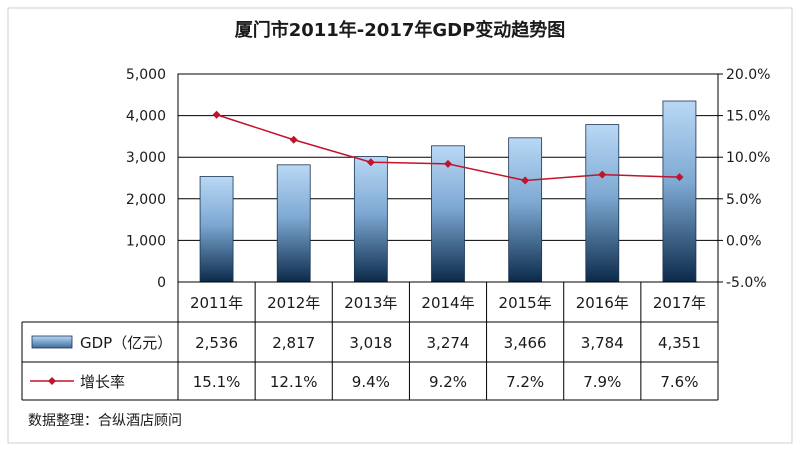 The width and height of the screenshot is (800, 451). Describe the element at coordinates (602, 203) in the screenshot. I see `bar-2016年` at that location.